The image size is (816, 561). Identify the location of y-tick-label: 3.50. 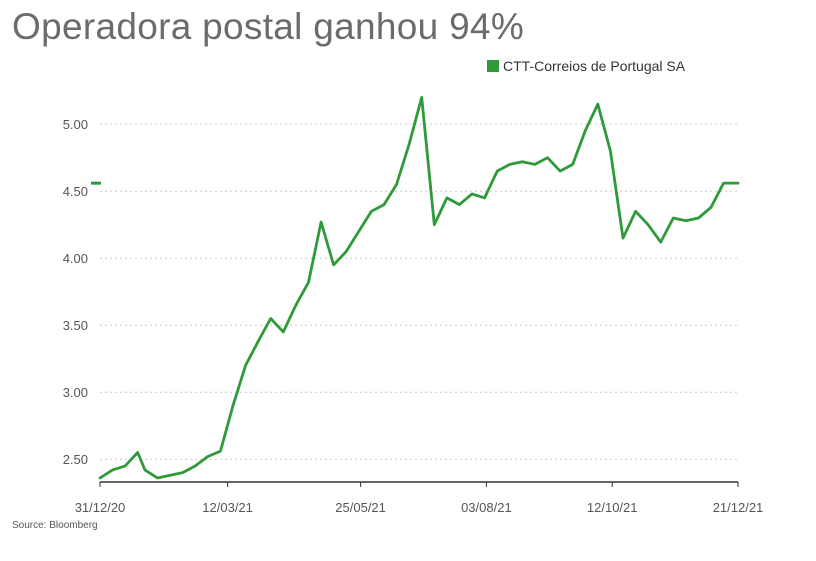
(75, 325).